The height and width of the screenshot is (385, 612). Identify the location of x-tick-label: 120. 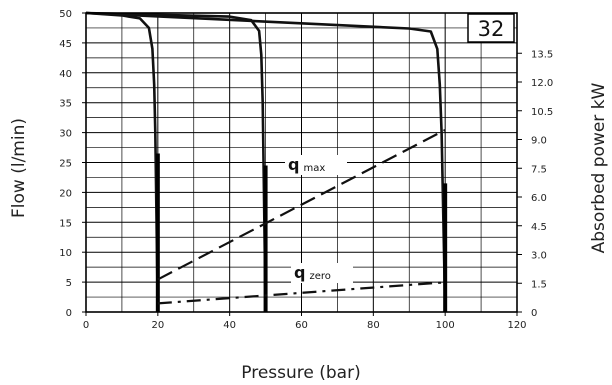
(516, 325).